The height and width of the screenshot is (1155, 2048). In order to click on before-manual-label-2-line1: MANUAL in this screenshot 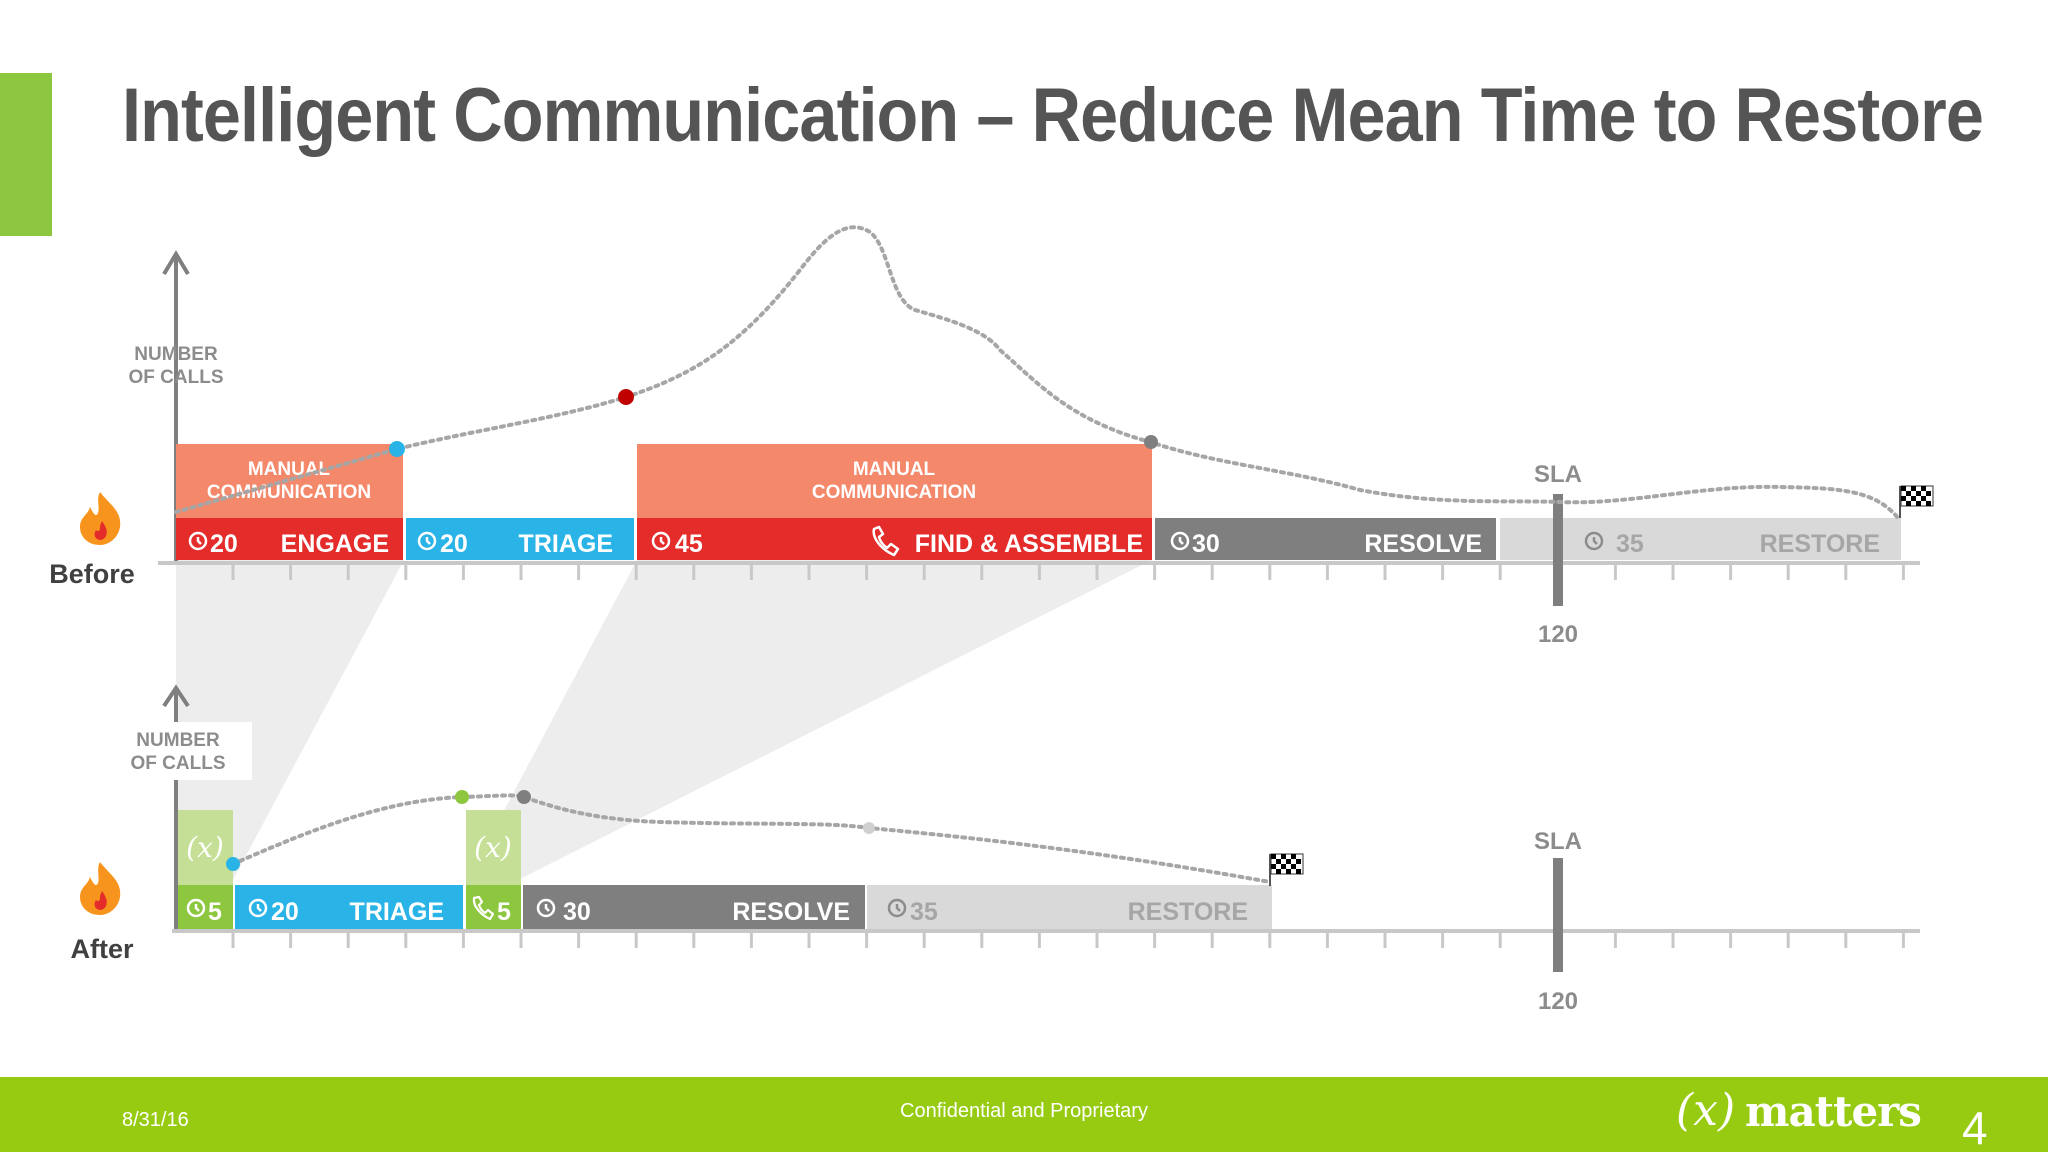, I will do `click(894, 469)`.